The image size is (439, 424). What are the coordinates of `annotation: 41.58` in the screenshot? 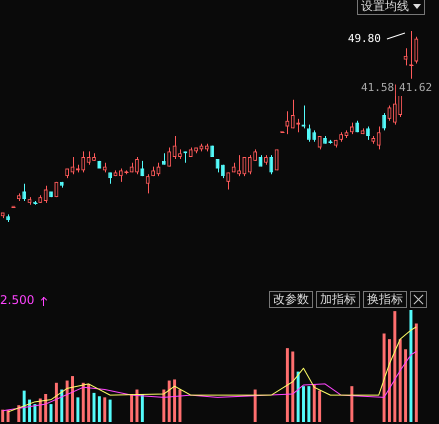 It's located at (377, 87).